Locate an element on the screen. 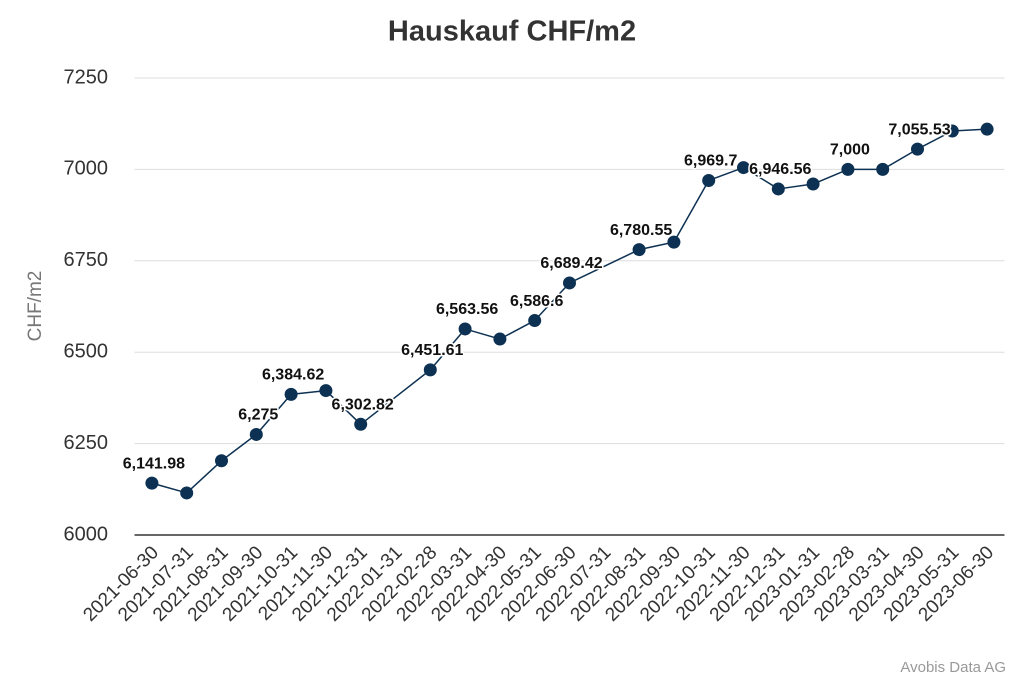 Image resolution: width=1024 pixels, height=683 pixels. chart-title: Hauskauf CHF/m2 is located at coordinates (512, 32).